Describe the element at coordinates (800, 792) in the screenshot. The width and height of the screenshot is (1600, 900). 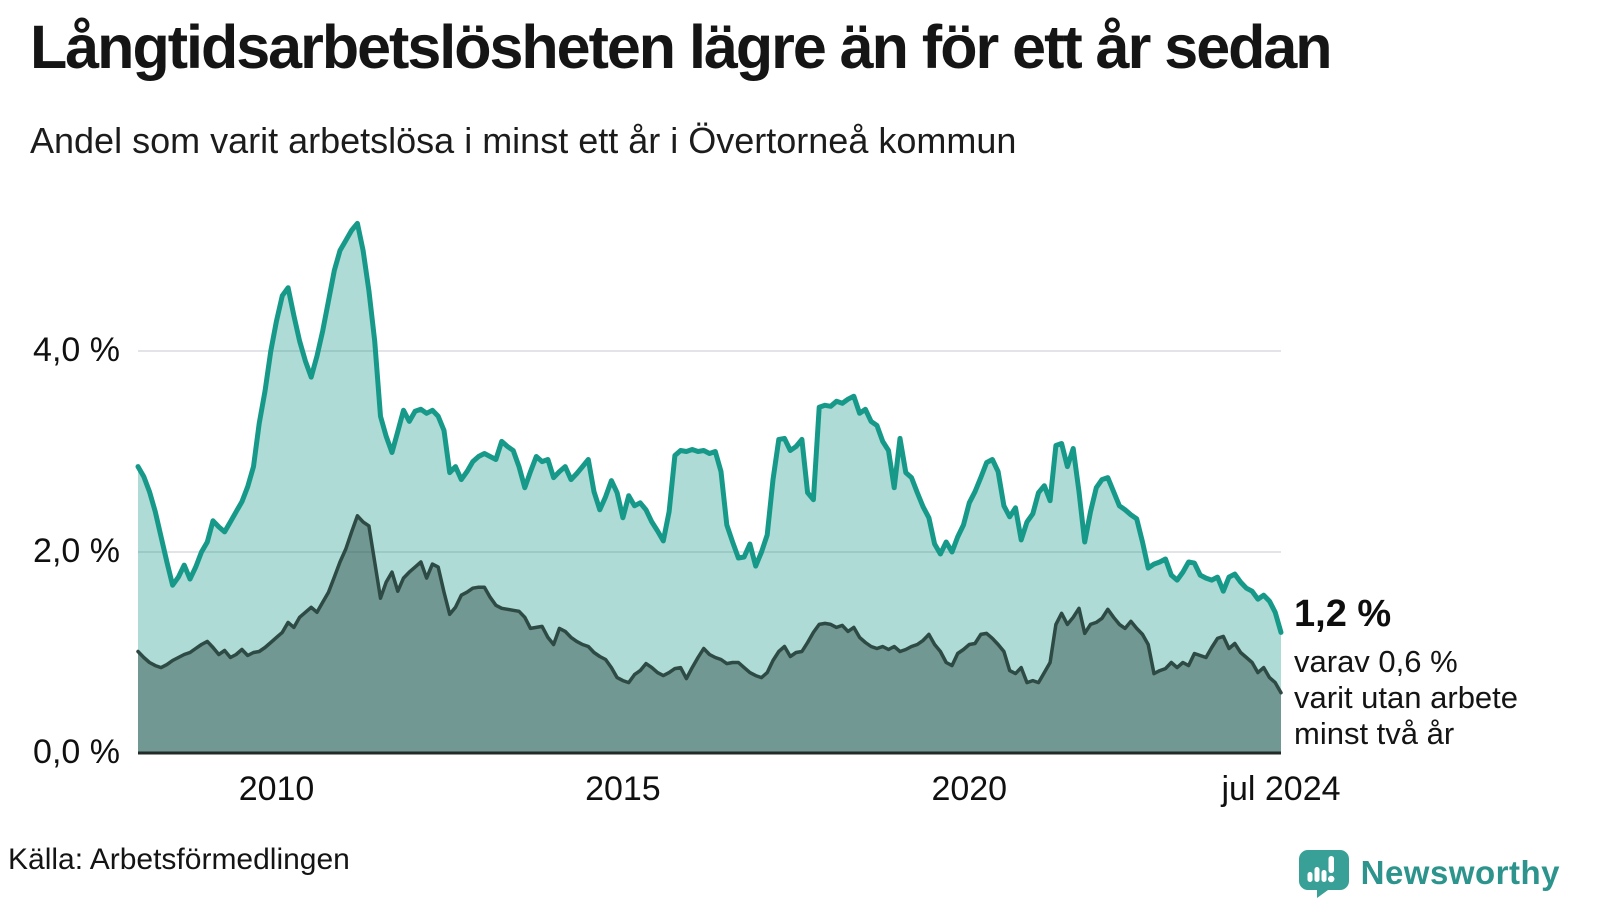
I see `x-axis-labels: 2010 2015 2020 jul 2024` at that location.